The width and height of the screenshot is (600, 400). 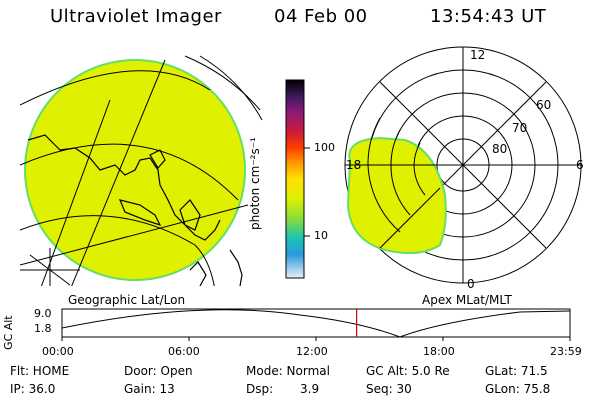 What do you see at coordinates (43, 328) in the screenshot?
I see `altitude-y-bottom: 1.8` at bounding box center [43, 328].